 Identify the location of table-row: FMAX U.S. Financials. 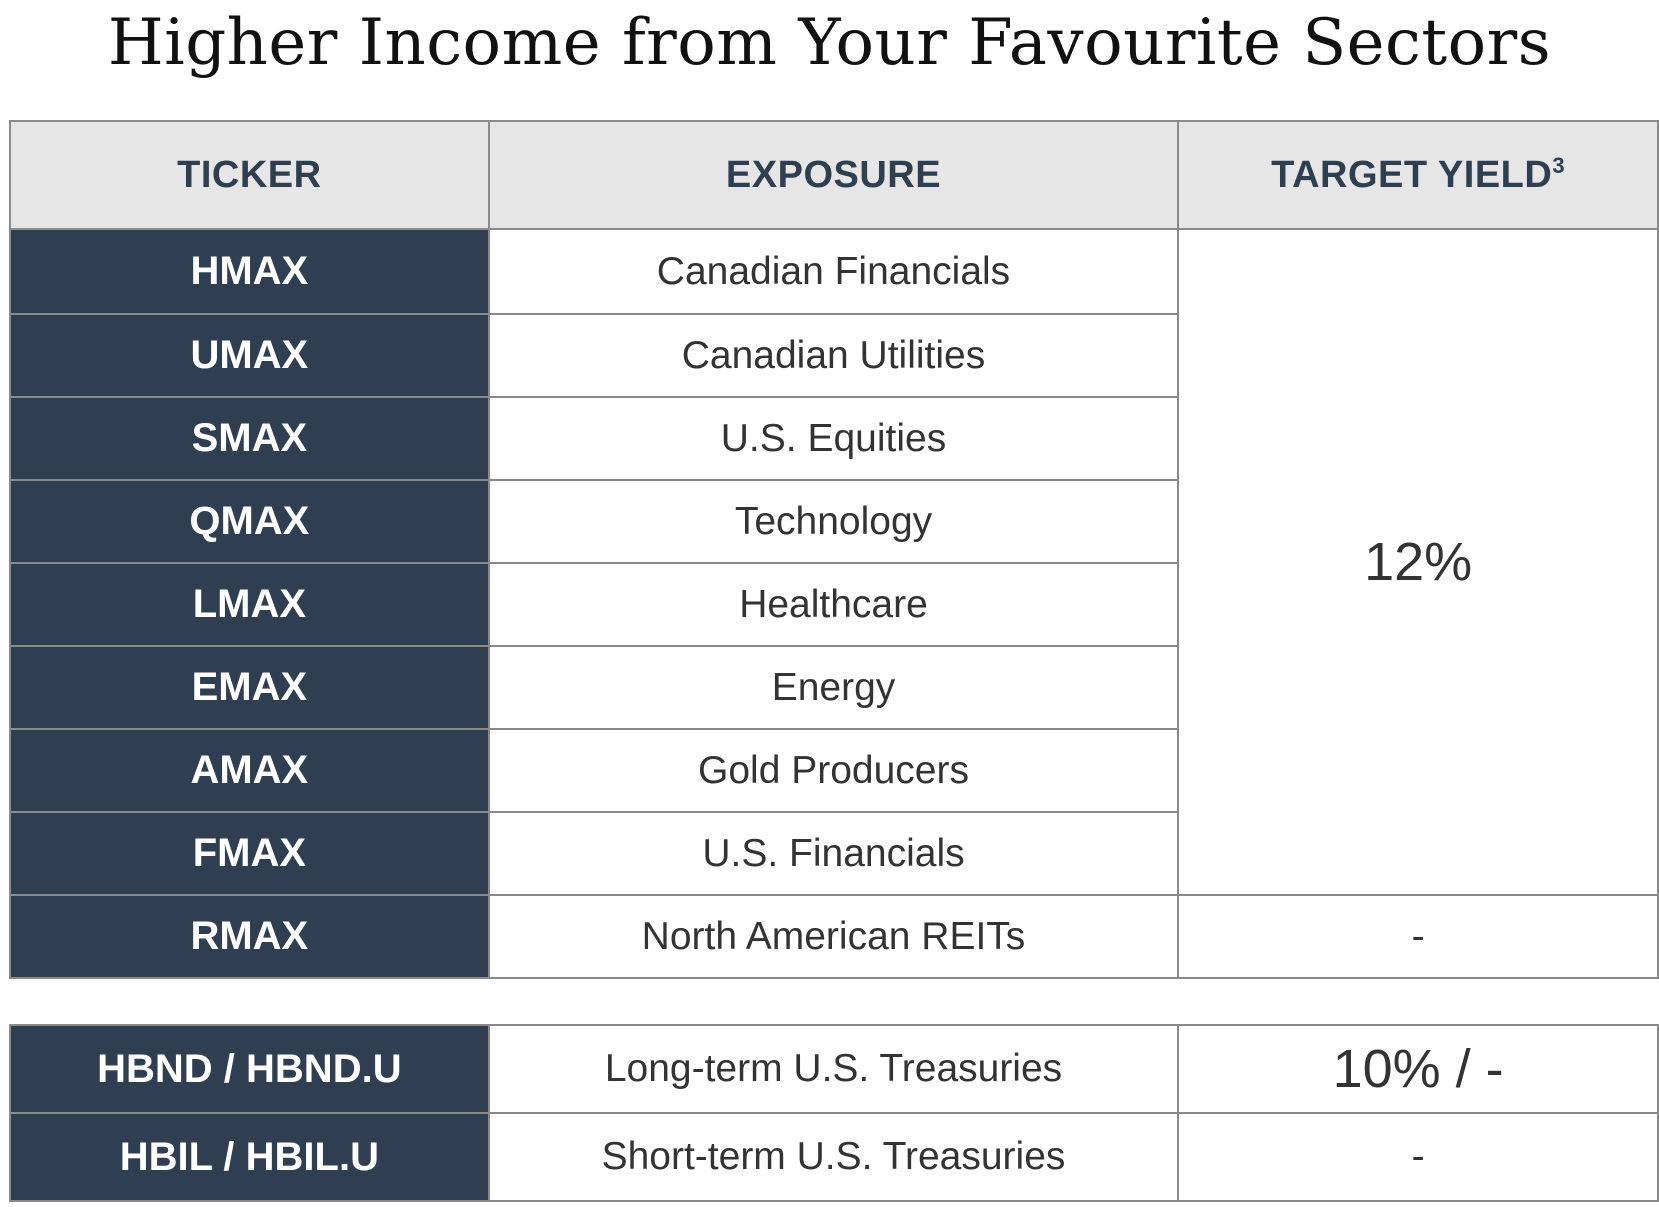
(833, 853).